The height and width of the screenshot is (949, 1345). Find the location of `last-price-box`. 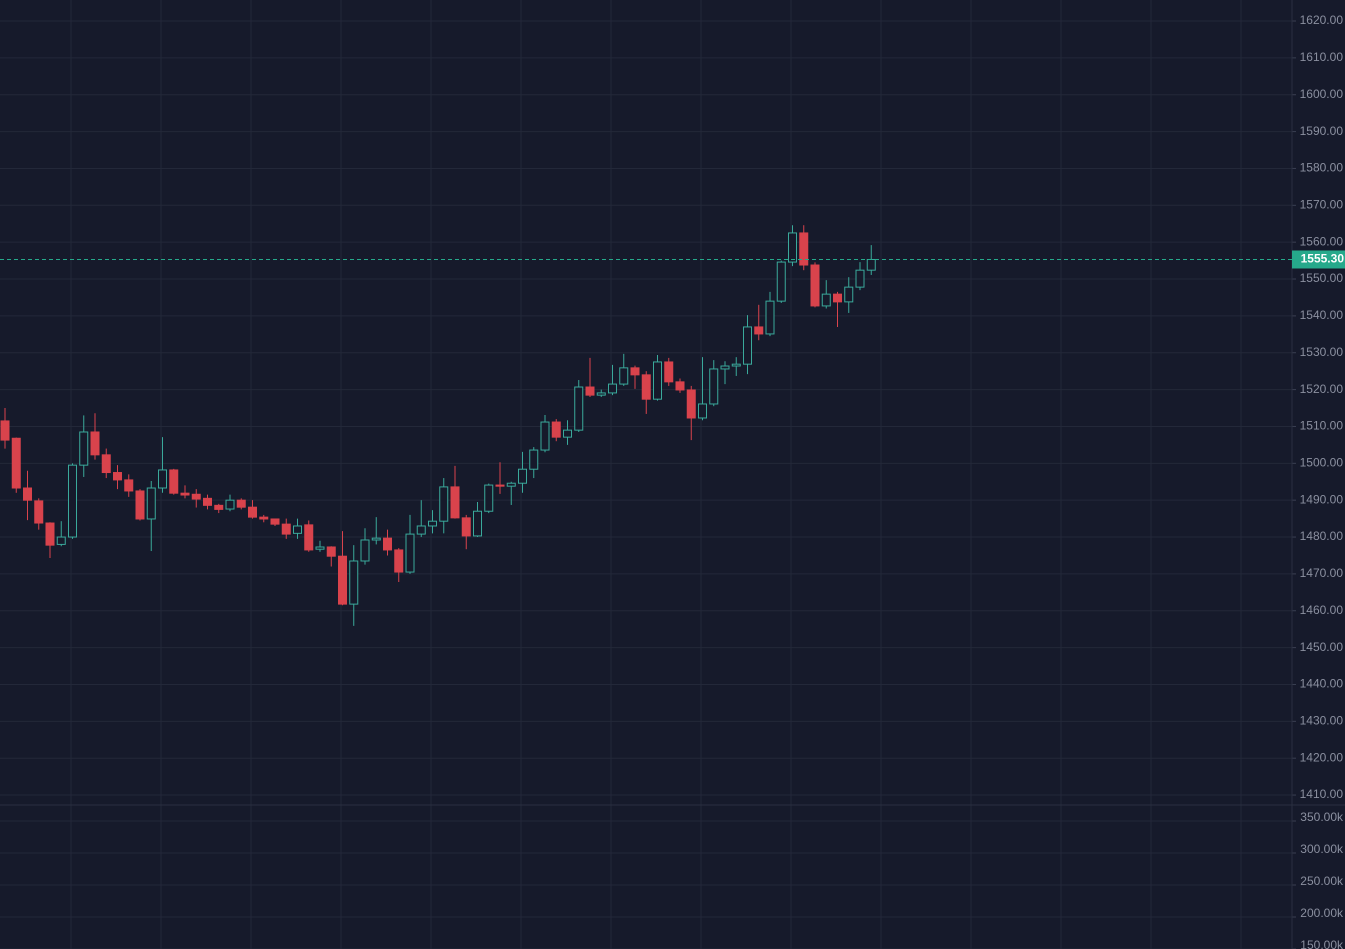

last-price-box is located at coordinates (1318, 259).